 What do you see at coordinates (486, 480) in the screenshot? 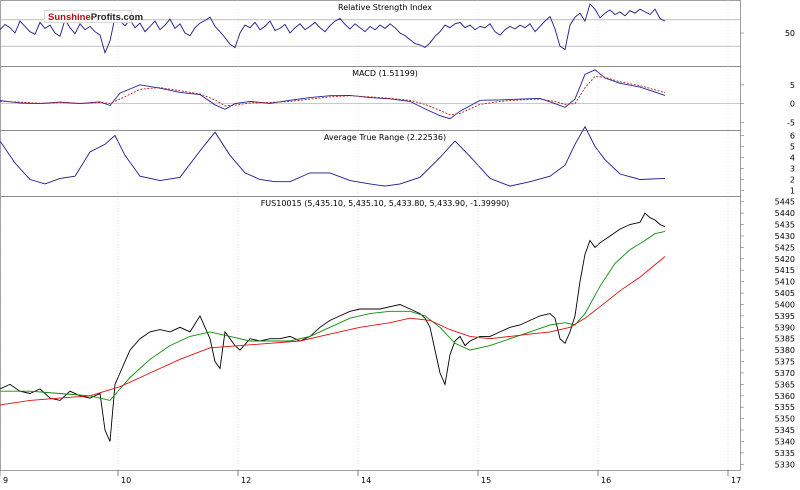
I see `x-tick-label: 15` at bounding box center [486, 480].